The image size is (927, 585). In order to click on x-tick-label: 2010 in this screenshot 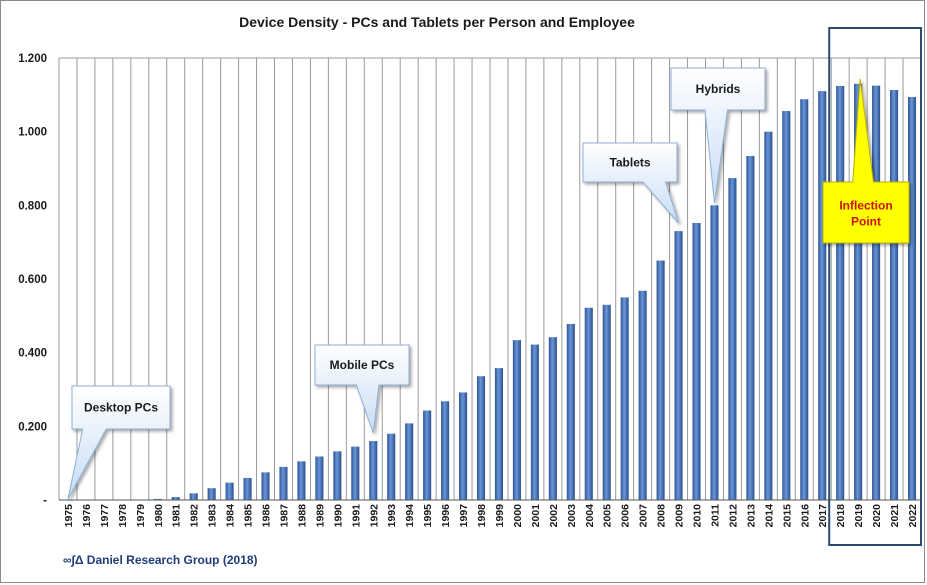, I will do `click(698, 516)`.